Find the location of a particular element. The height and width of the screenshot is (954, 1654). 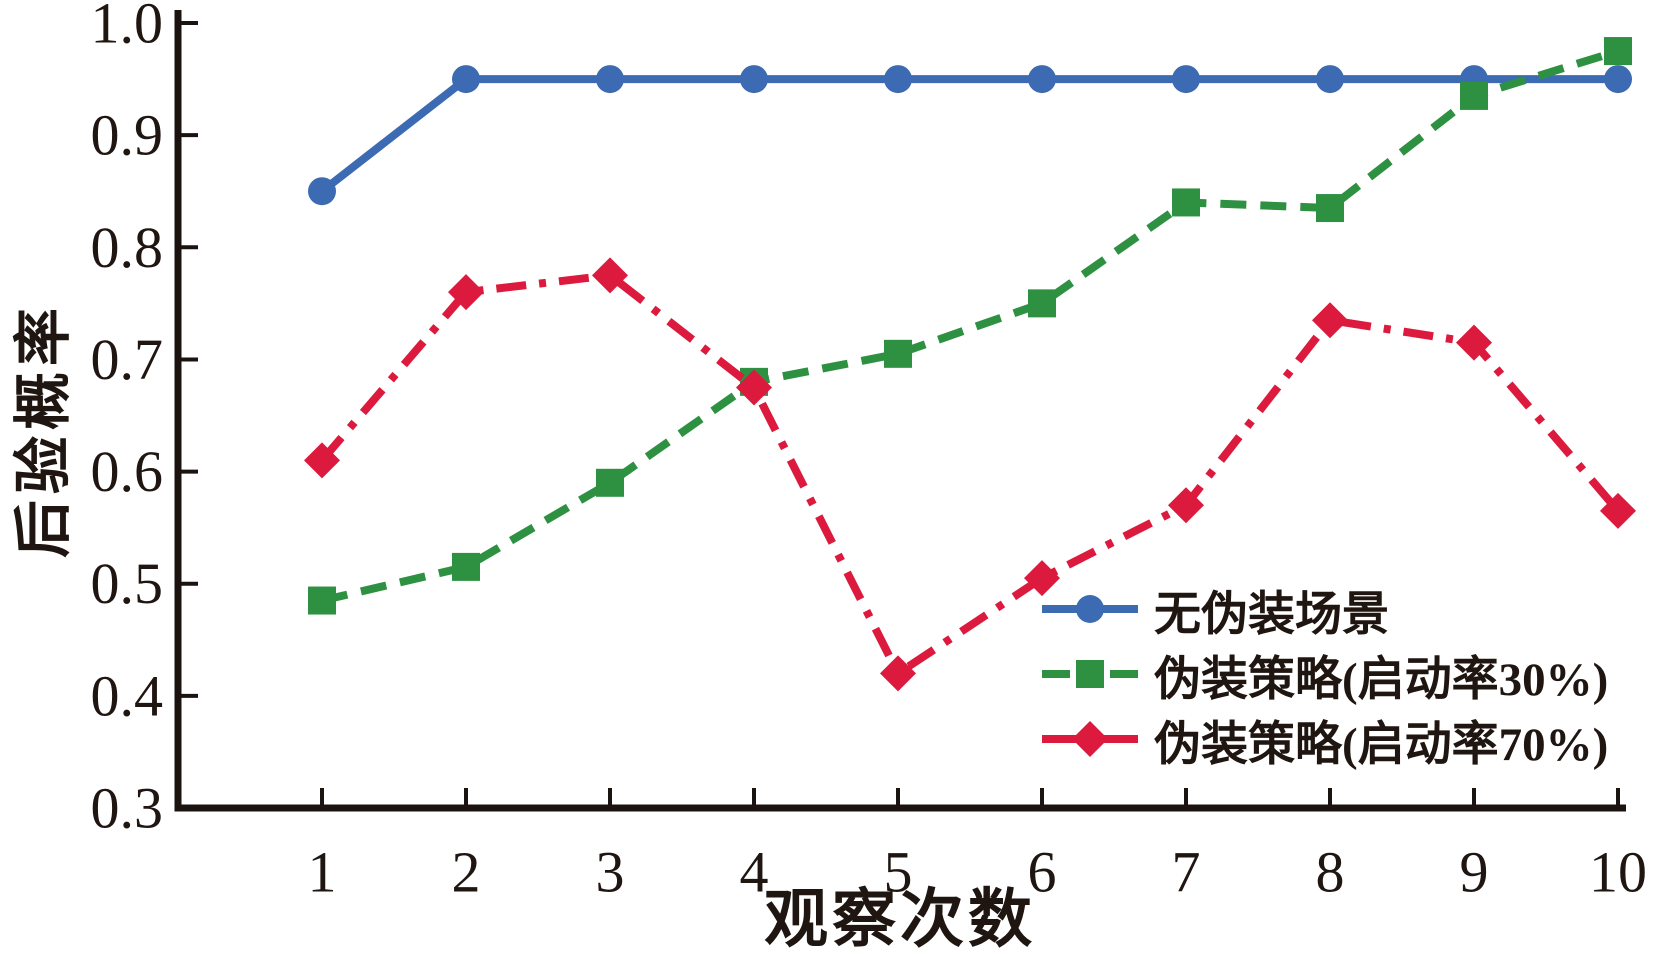

y-axis-title: 后验概率 is located at coordinates (43, 430).